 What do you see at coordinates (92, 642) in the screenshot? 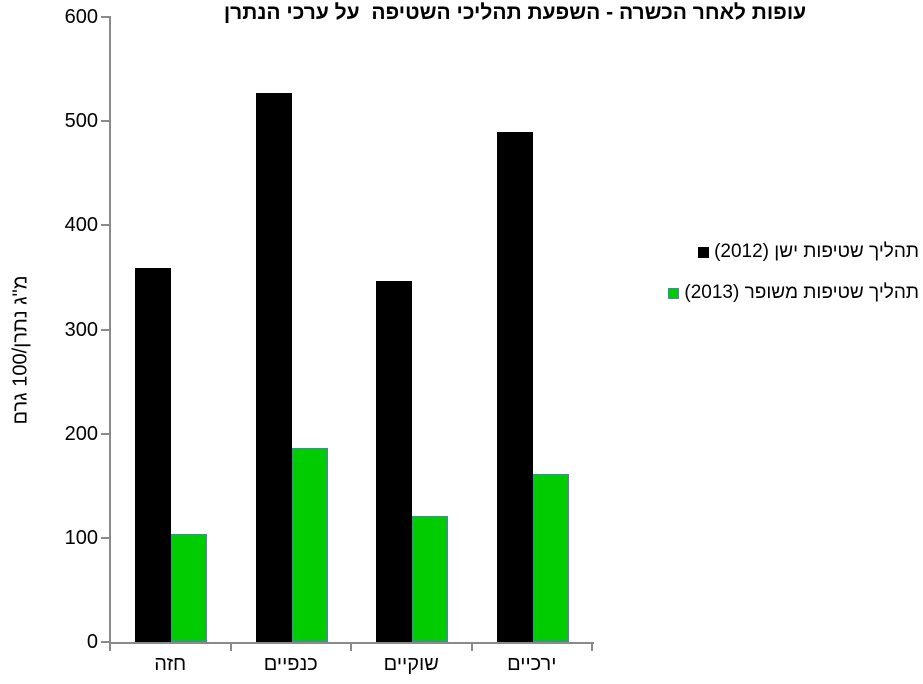
I see `y-tick-label: 0` at bounding box center [92, 642].